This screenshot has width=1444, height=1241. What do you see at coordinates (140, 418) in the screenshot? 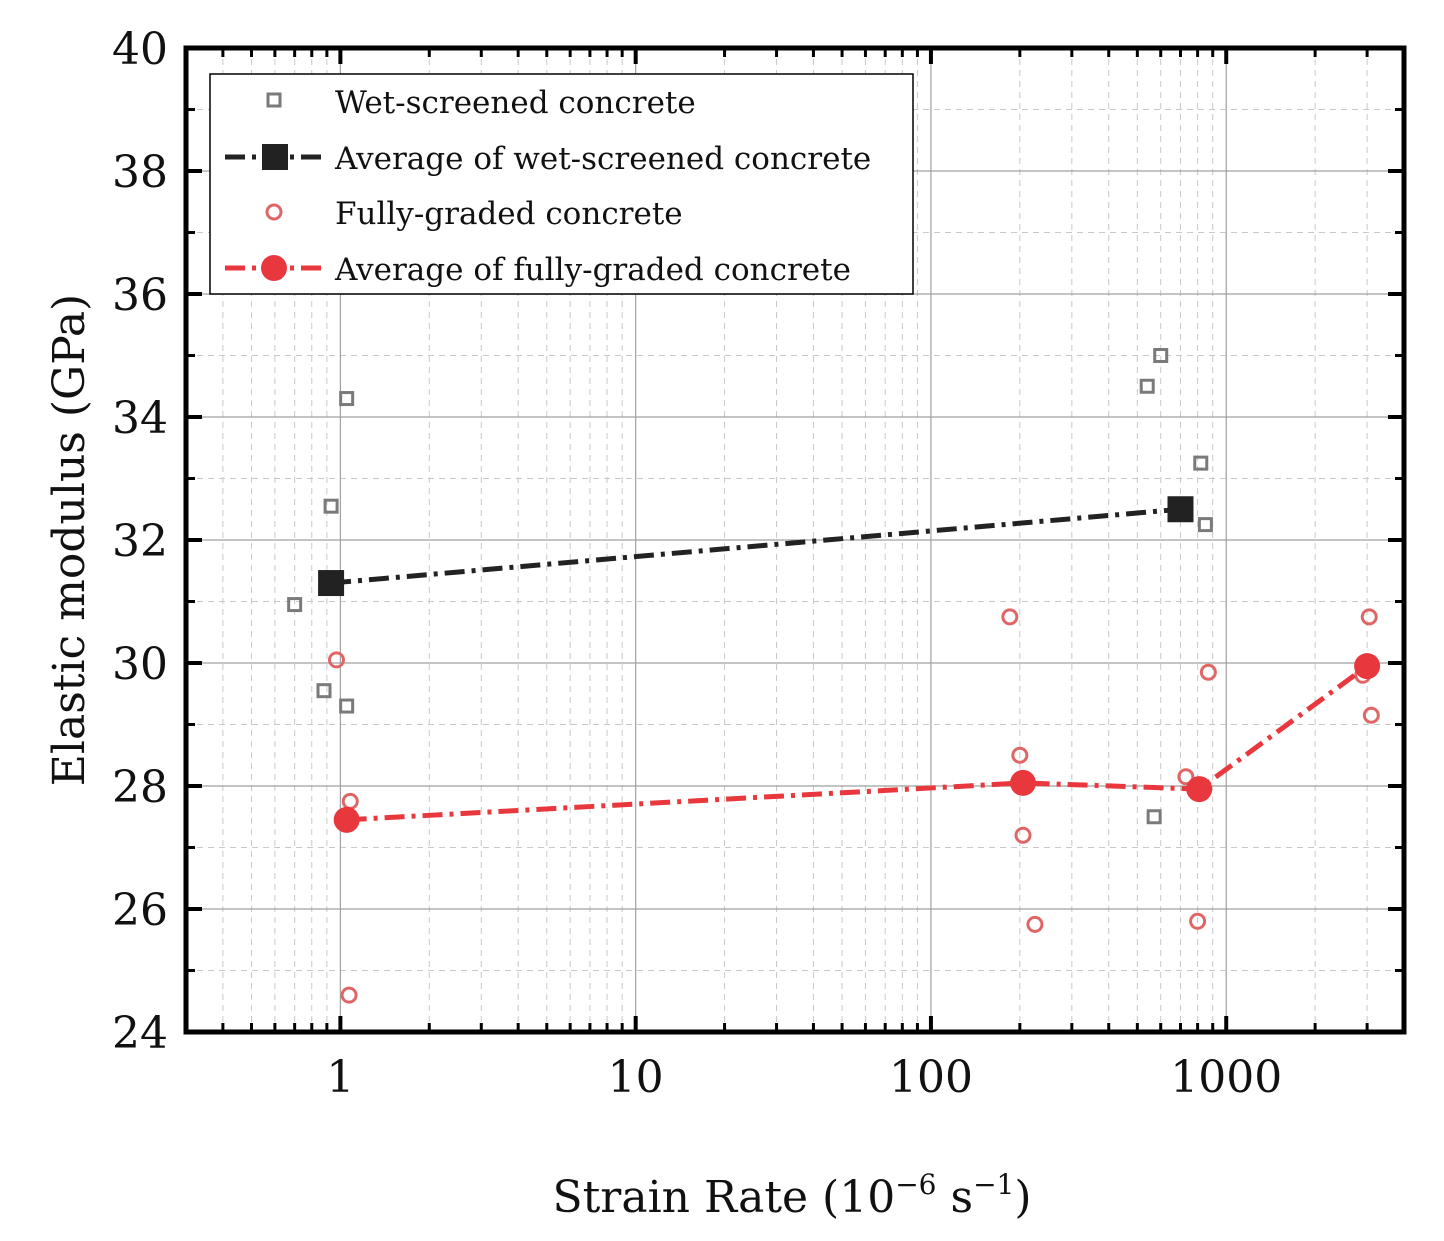
I see `y-tick-label: 34` at bounding box center [140, 418].